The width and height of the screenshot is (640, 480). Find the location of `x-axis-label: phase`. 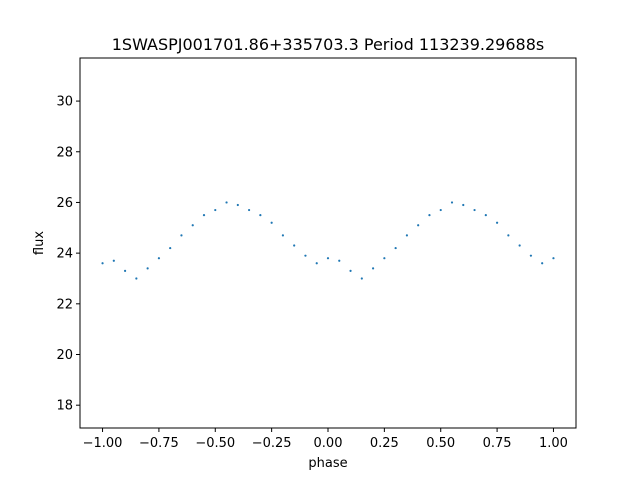

x-axis-label: phase is located at coordinates (327, 463).